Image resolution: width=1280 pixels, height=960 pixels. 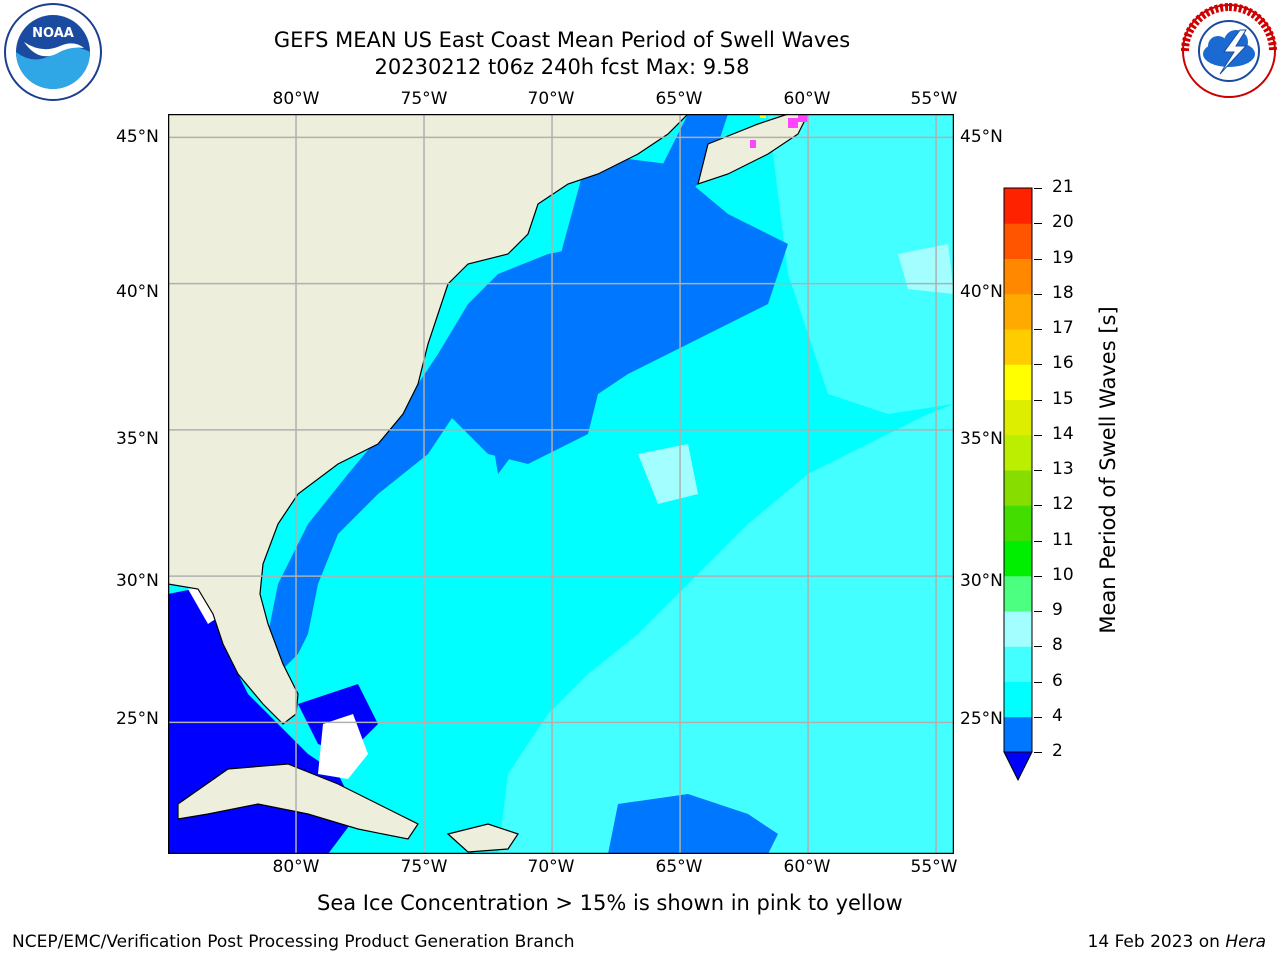 What do you see at coordinates (551, 867) in the screenshot?
I see `lon-label-bottom-70w: 70°W` at bounding box center [551, 867].